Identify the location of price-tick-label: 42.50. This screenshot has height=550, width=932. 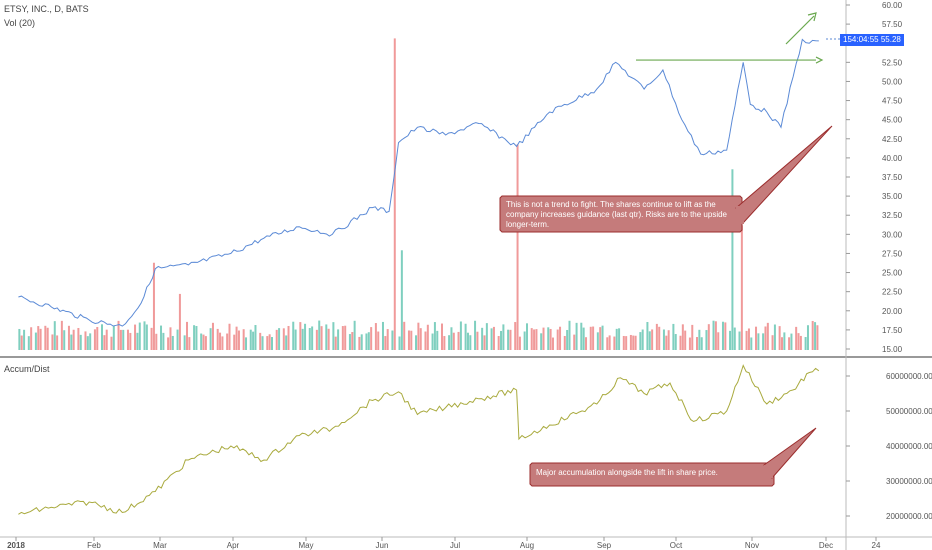
(892, 139).